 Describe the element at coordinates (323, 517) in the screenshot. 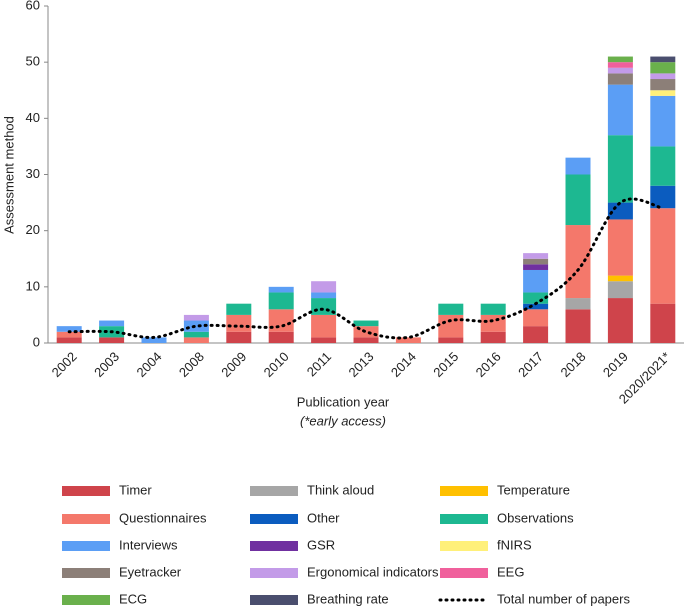

I see `legend-label: Other` at that location.